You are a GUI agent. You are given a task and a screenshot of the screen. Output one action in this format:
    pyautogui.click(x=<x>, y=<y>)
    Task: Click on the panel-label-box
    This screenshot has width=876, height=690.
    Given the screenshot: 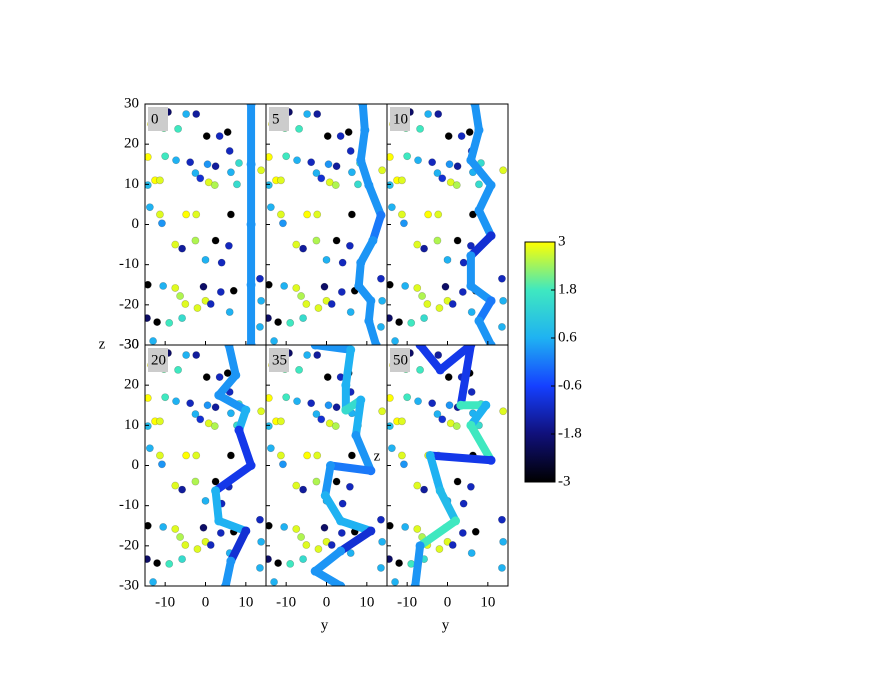 What is the action you would take?
    pyautogui.click(x=400, y=360)
    